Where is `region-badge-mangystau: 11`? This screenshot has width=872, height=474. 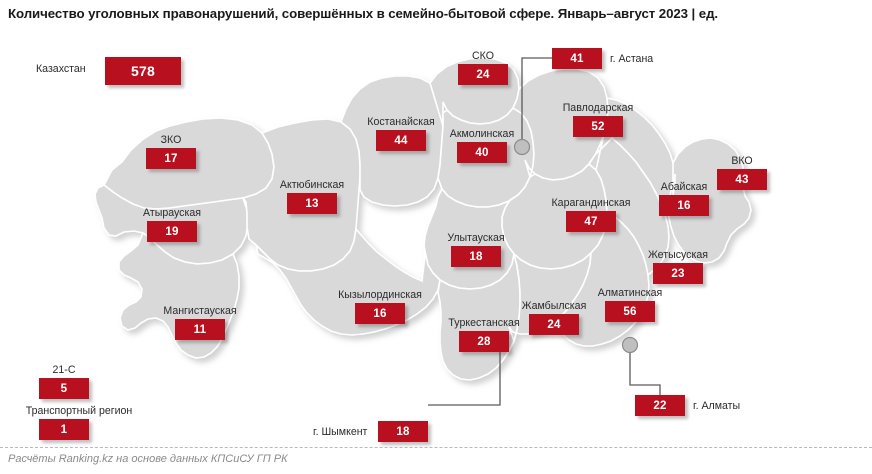 region-badge-mangystau: 11 is located at coordinates (200, 329).